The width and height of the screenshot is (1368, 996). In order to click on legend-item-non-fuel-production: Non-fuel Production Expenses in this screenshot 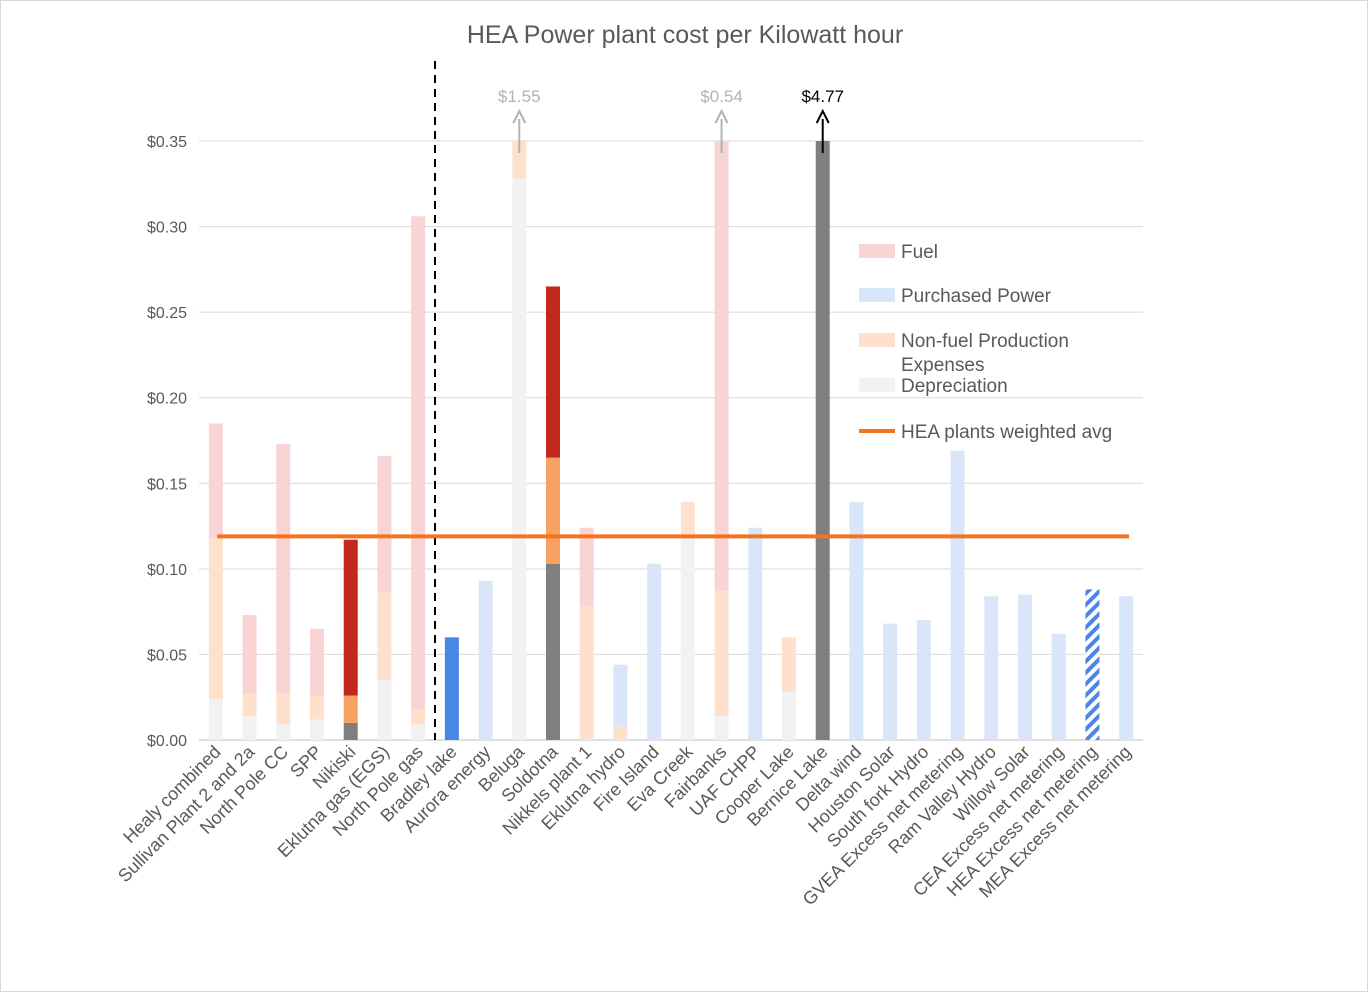, I will do `click(964, 353)`.